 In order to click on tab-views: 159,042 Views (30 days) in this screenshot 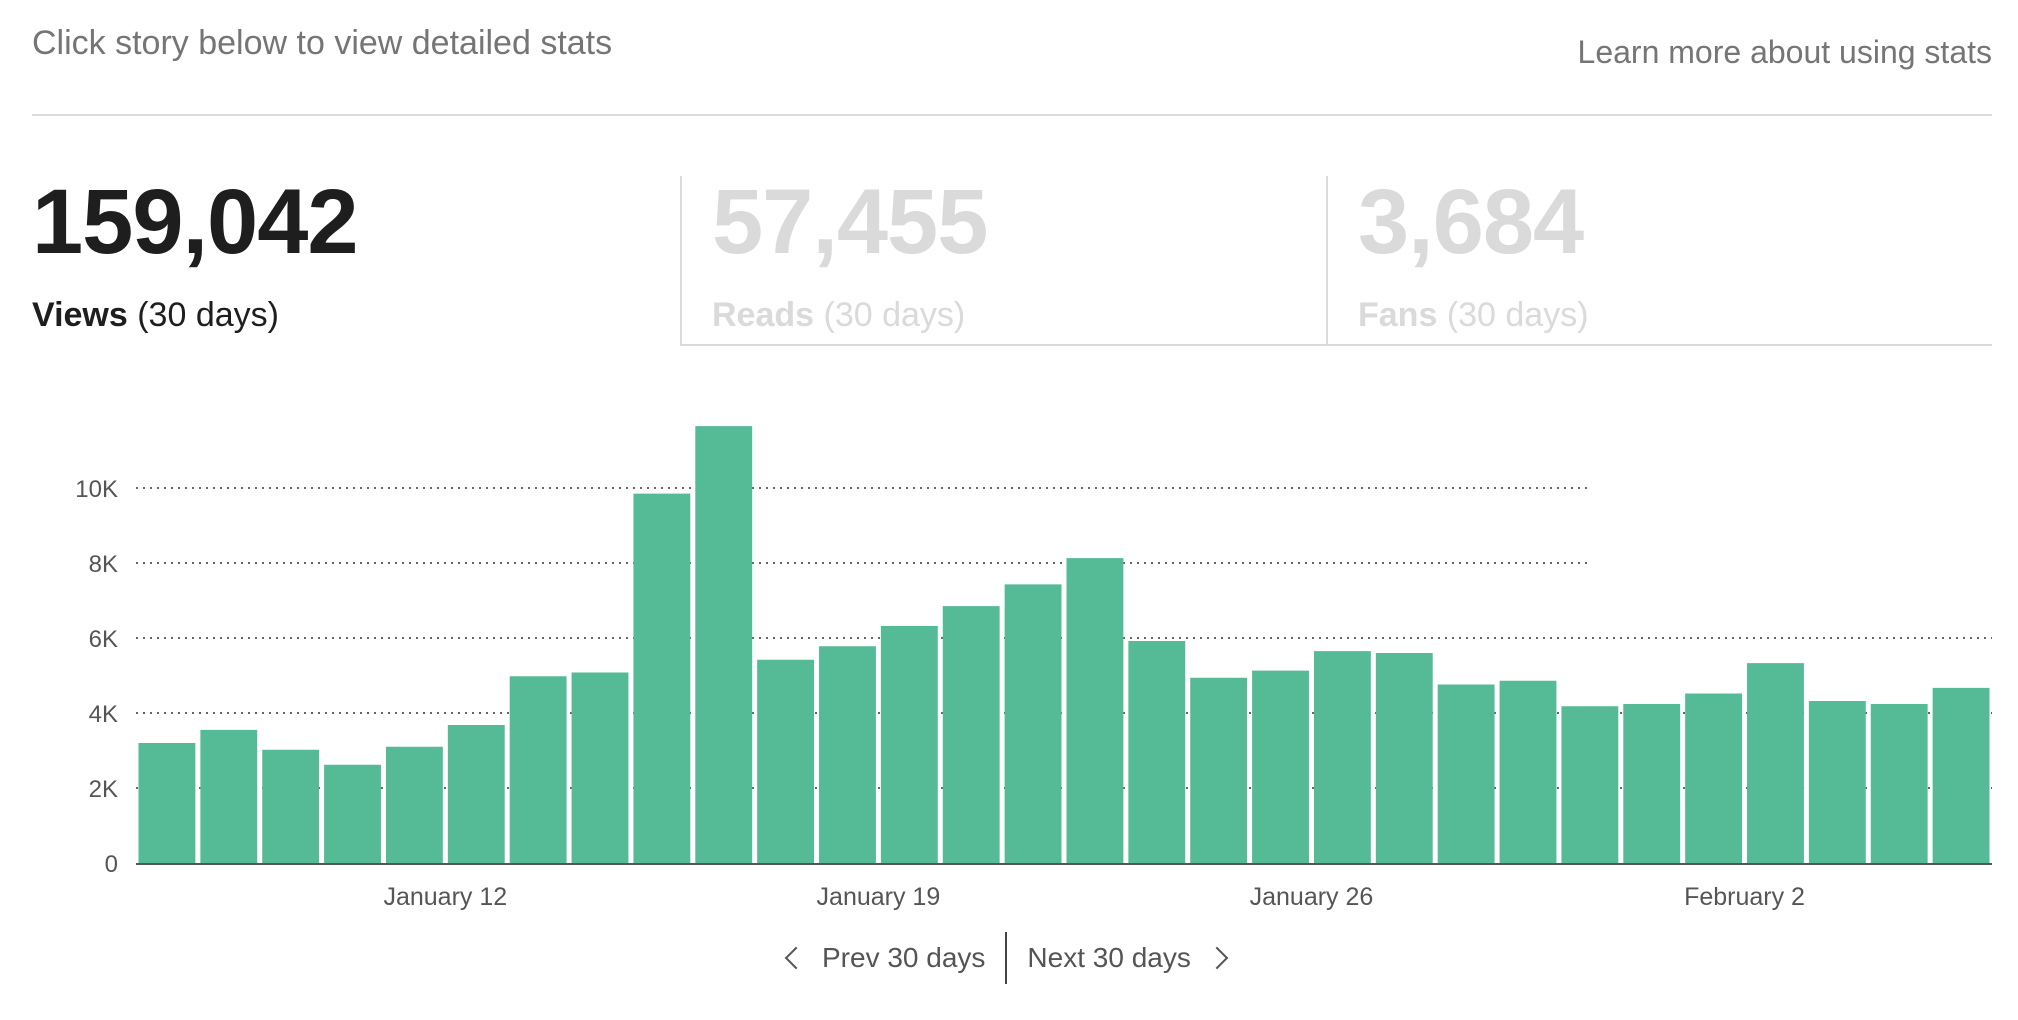, I will do `click(355, 261)`.